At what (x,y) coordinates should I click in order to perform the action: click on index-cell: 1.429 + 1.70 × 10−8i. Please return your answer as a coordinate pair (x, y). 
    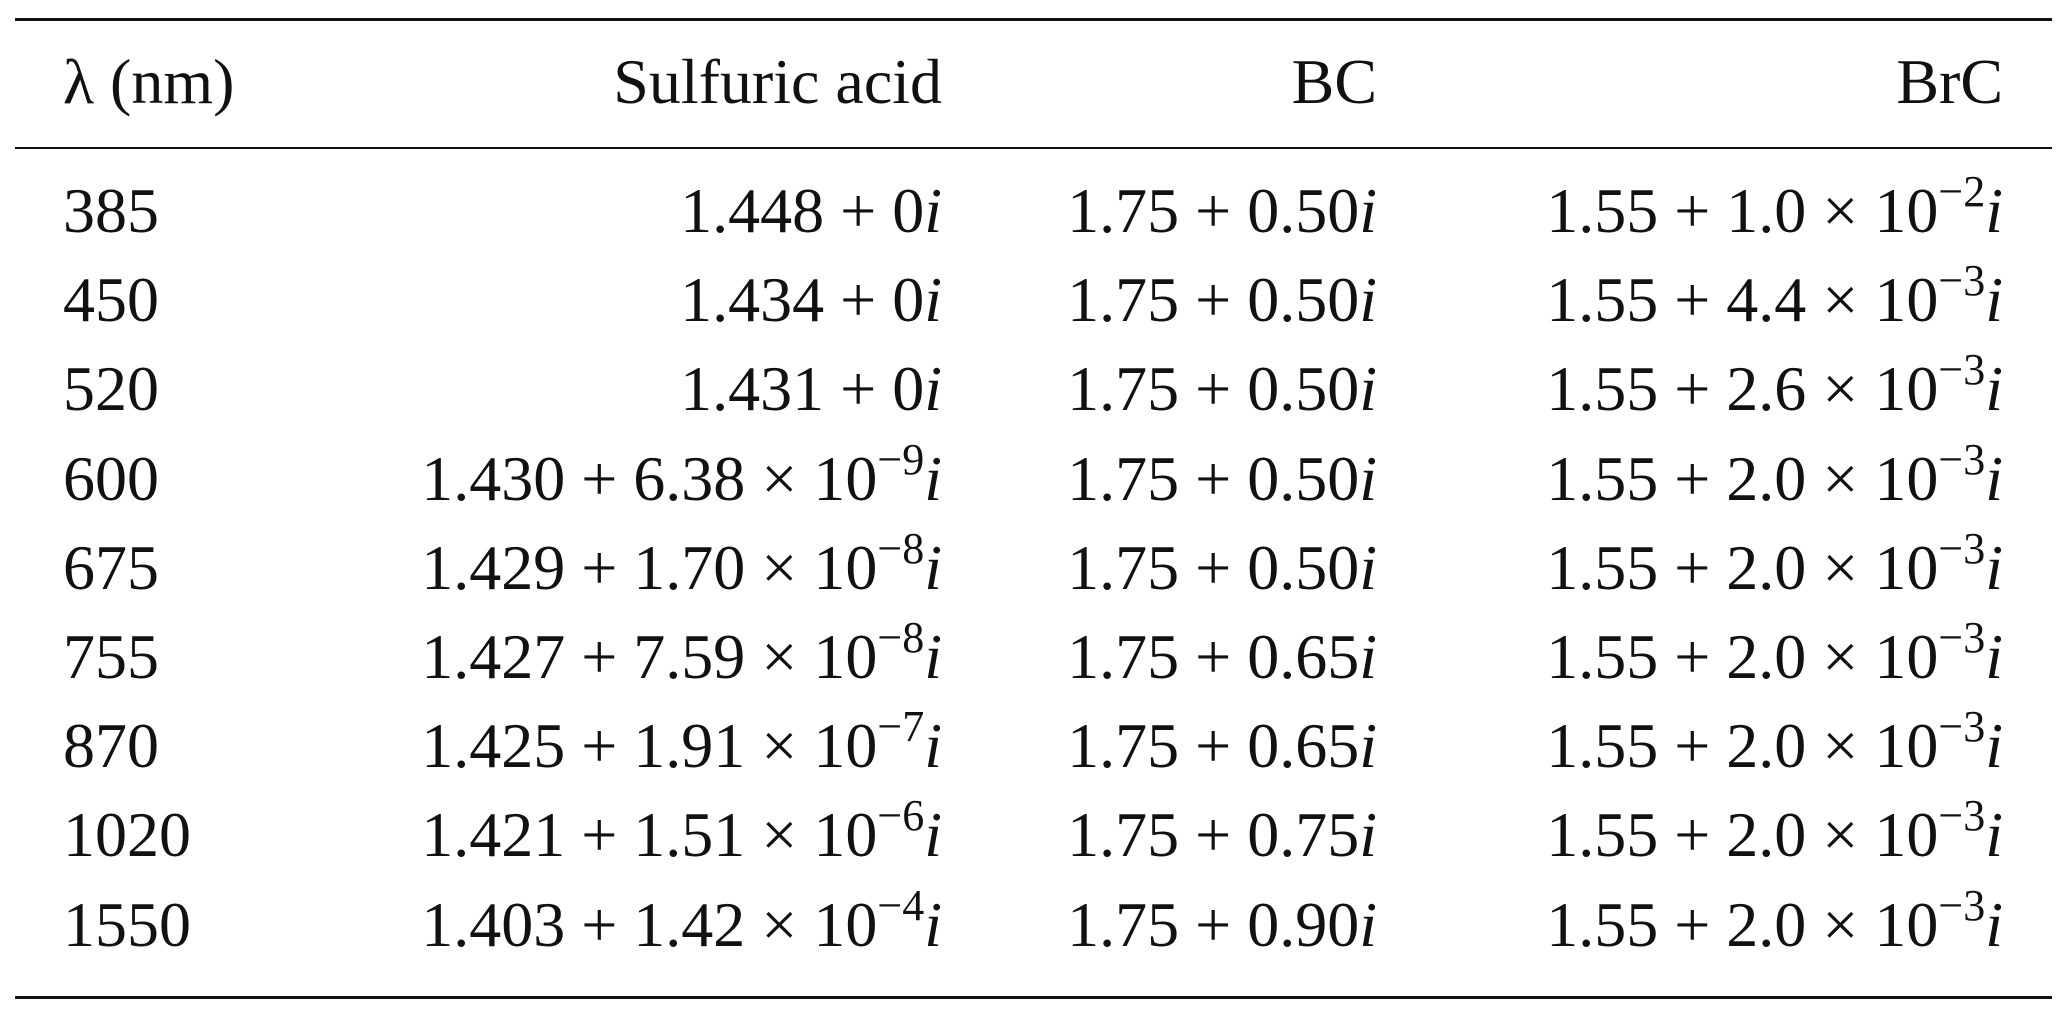
    Looking at the image, I should click on (681, 567).